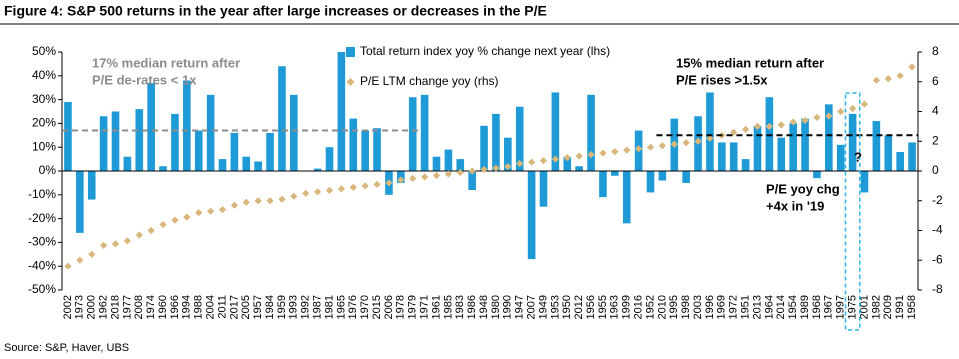 Image resolution: width=959 pixels, height=359 pixels. I want to click on x-tick-label: 1973, so click(80, 307).